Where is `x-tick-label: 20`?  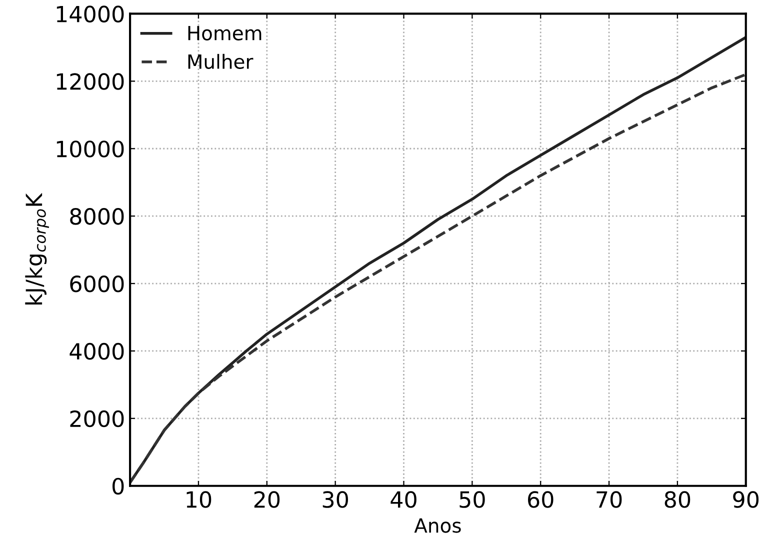 x-tick-label: 20 is located at coordinates (267, 499).